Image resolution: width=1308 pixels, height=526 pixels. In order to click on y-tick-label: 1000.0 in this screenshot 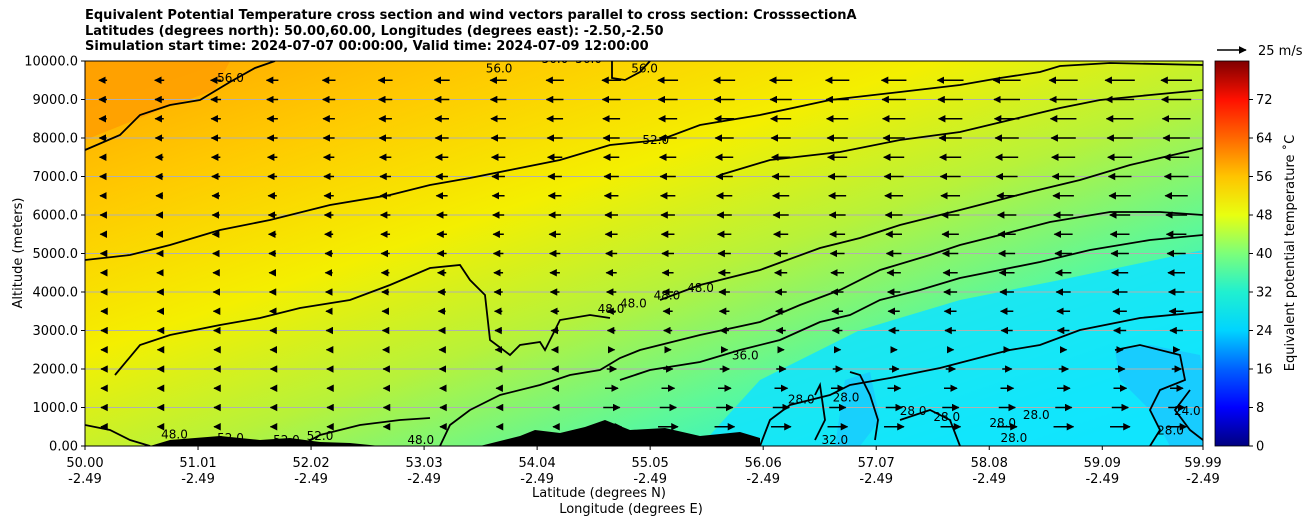, I will do `click(56, 408)`.